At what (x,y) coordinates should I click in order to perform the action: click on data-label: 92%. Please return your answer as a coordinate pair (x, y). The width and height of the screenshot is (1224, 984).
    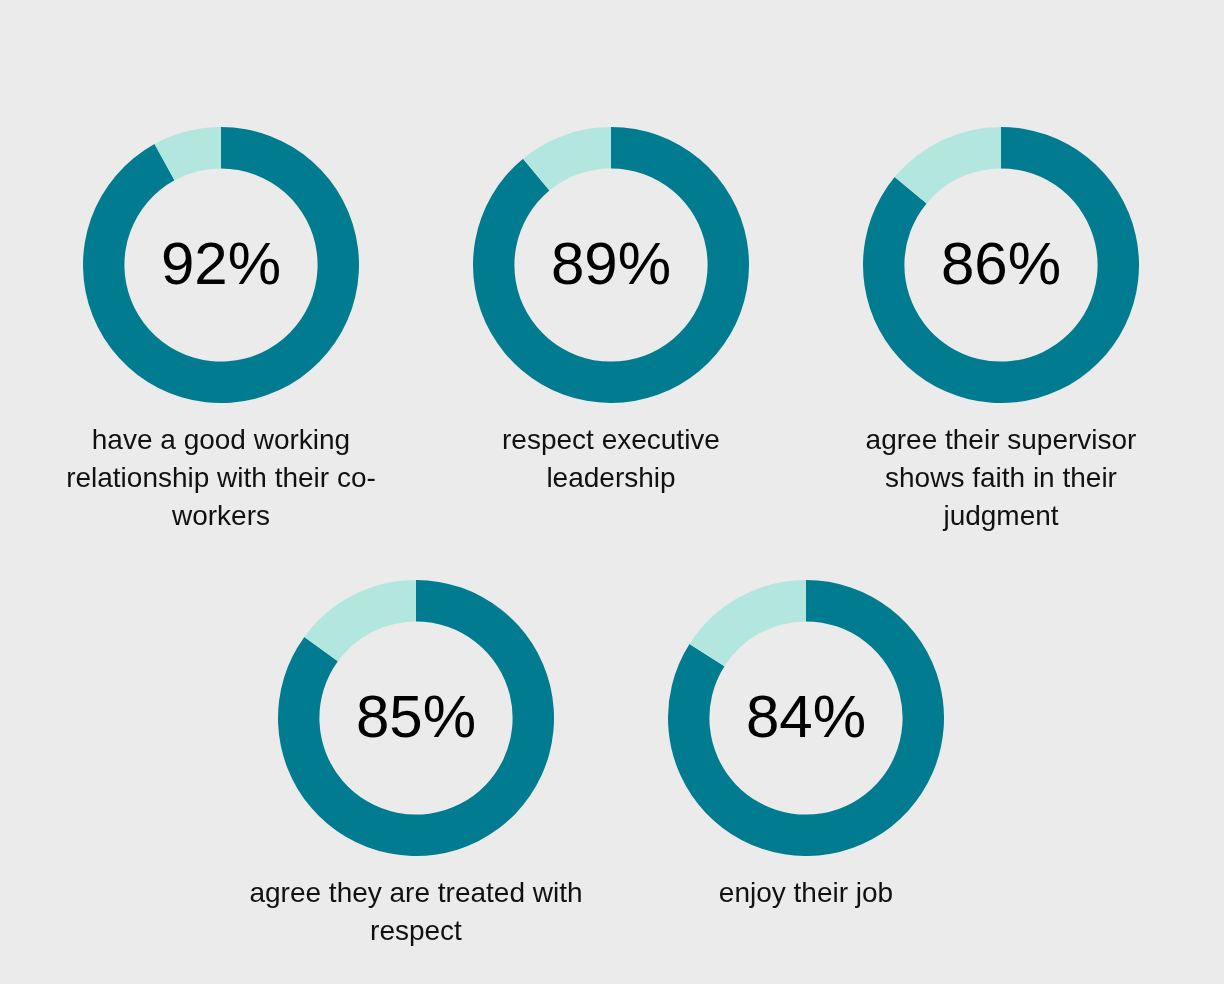
    Looking at the image, I should click on (221, 263).